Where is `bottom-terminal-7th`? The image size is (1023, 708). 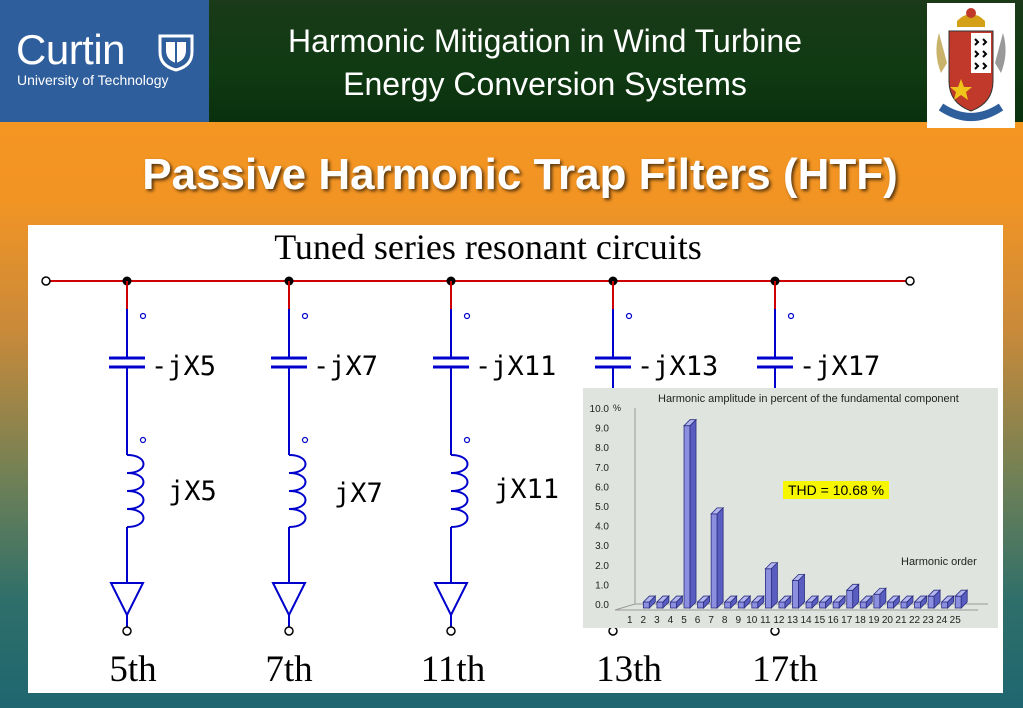 bottom-terminal-7th is located at coordinates (289, 631).